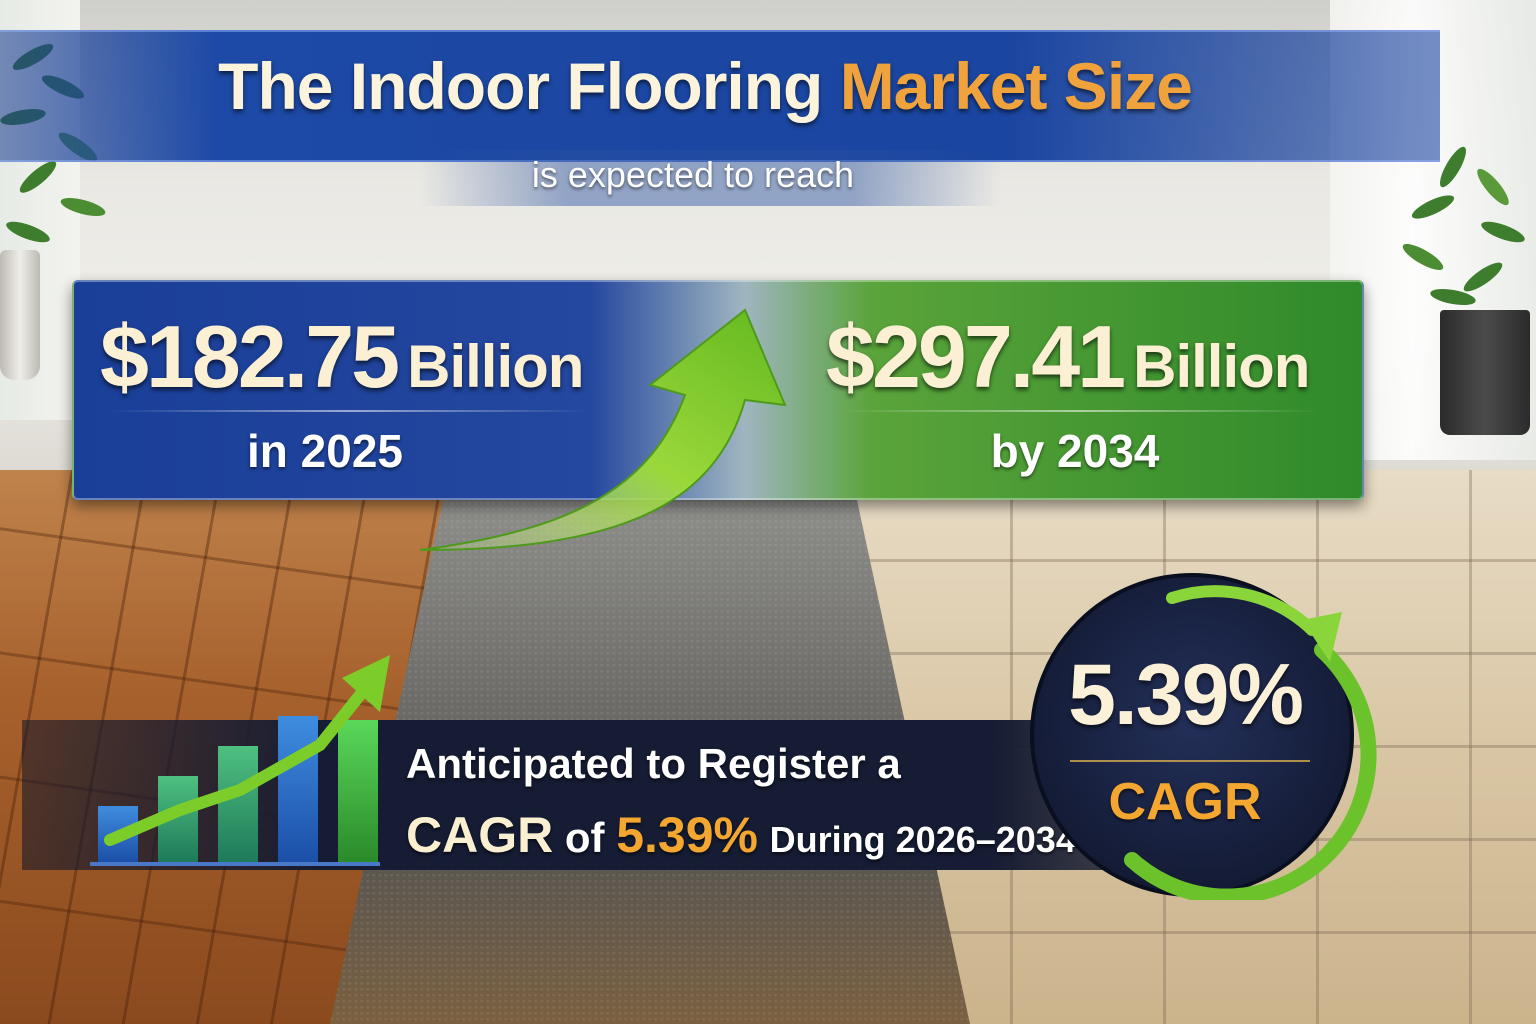  Describe the element at coordinates (1485, 372) in the screenshot. I see `right-pot` at that location.